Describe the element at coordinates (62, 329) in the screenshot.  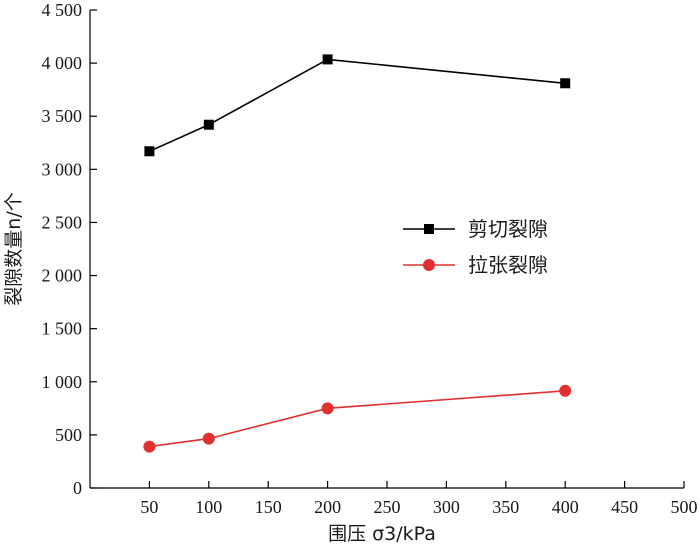
I see `y-tick-label: 1 500` at that location.